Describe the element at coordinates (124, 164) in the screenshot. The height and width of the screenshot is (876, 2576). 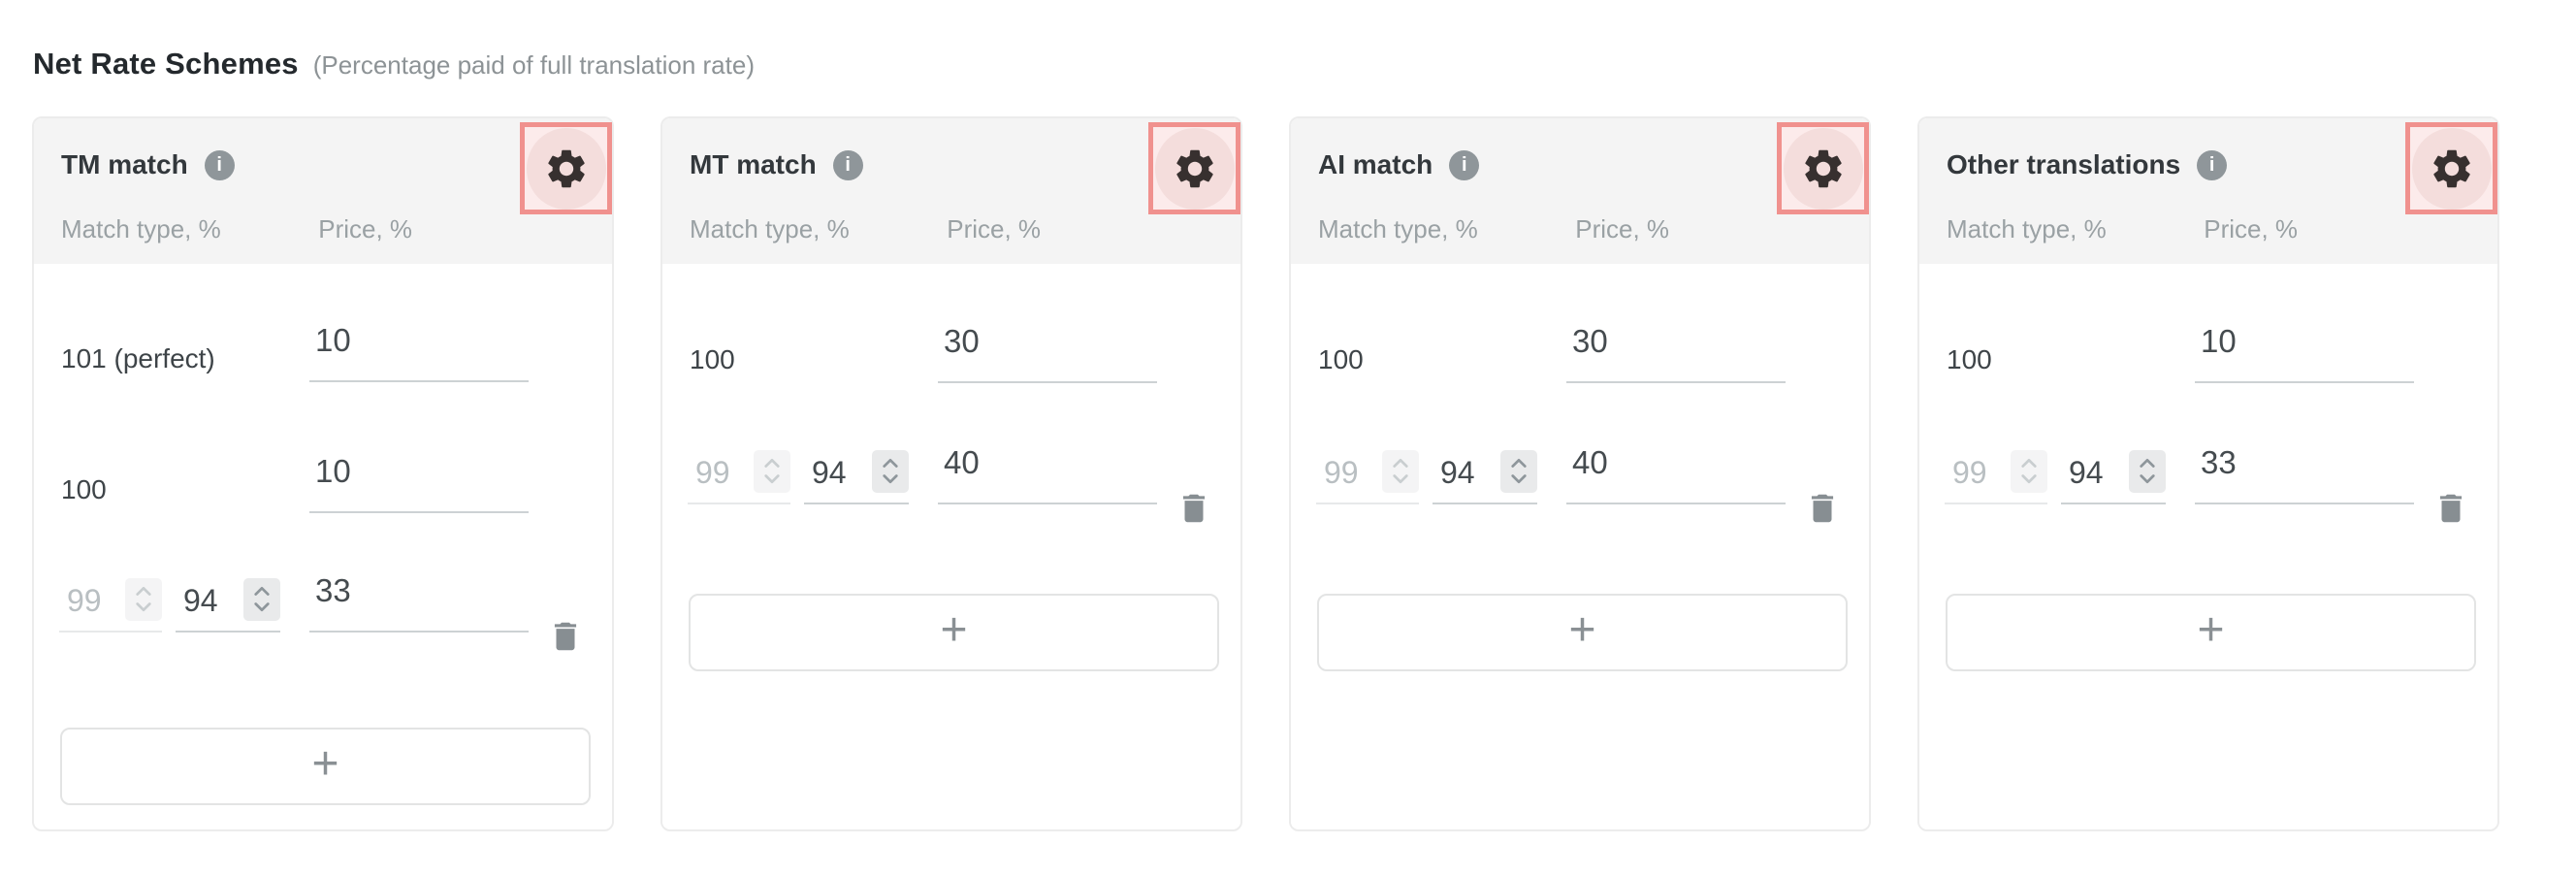
I see `card-title: TM match` at that location.